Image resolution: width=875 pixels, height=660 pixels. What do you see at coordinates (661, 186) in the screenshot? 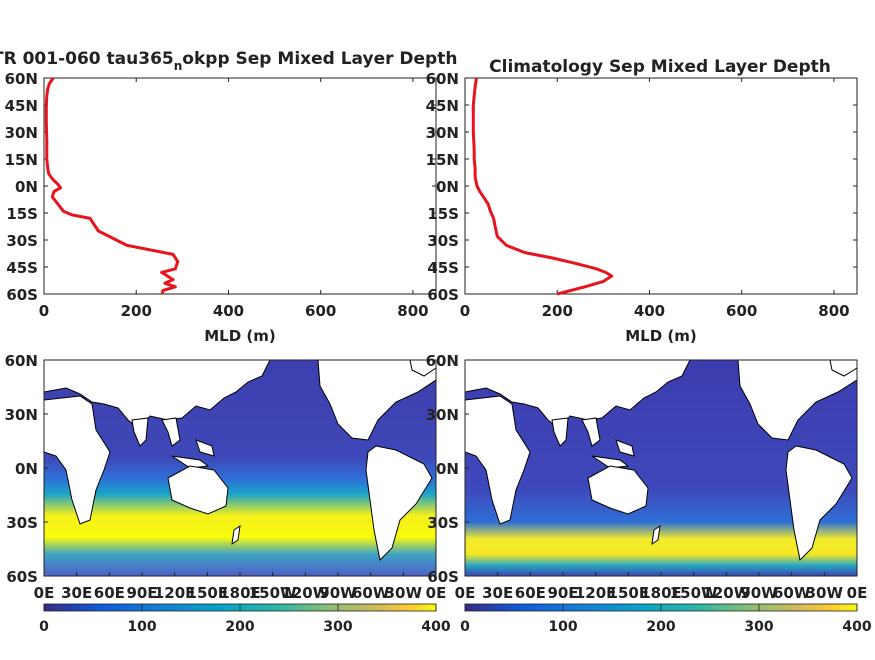
I see `plot-area-climatology` at bounding box center [661, 186].